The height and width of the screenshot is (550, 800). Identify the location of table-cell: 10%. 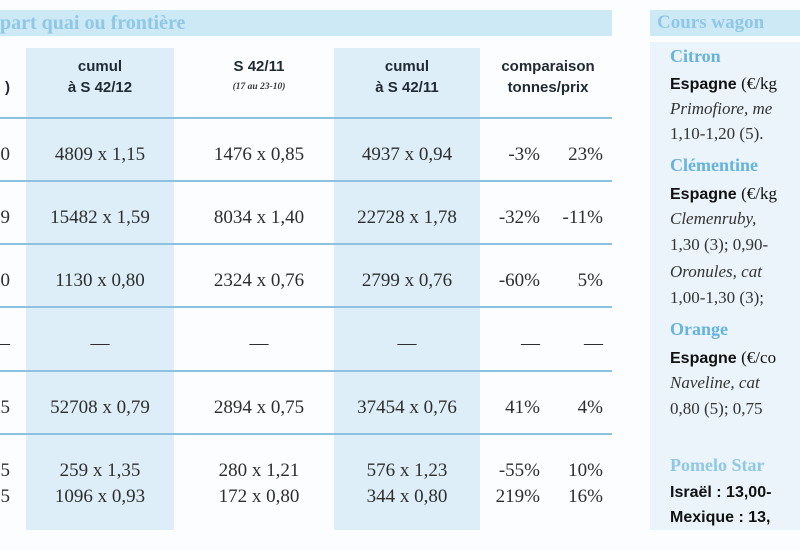
(585, 470).